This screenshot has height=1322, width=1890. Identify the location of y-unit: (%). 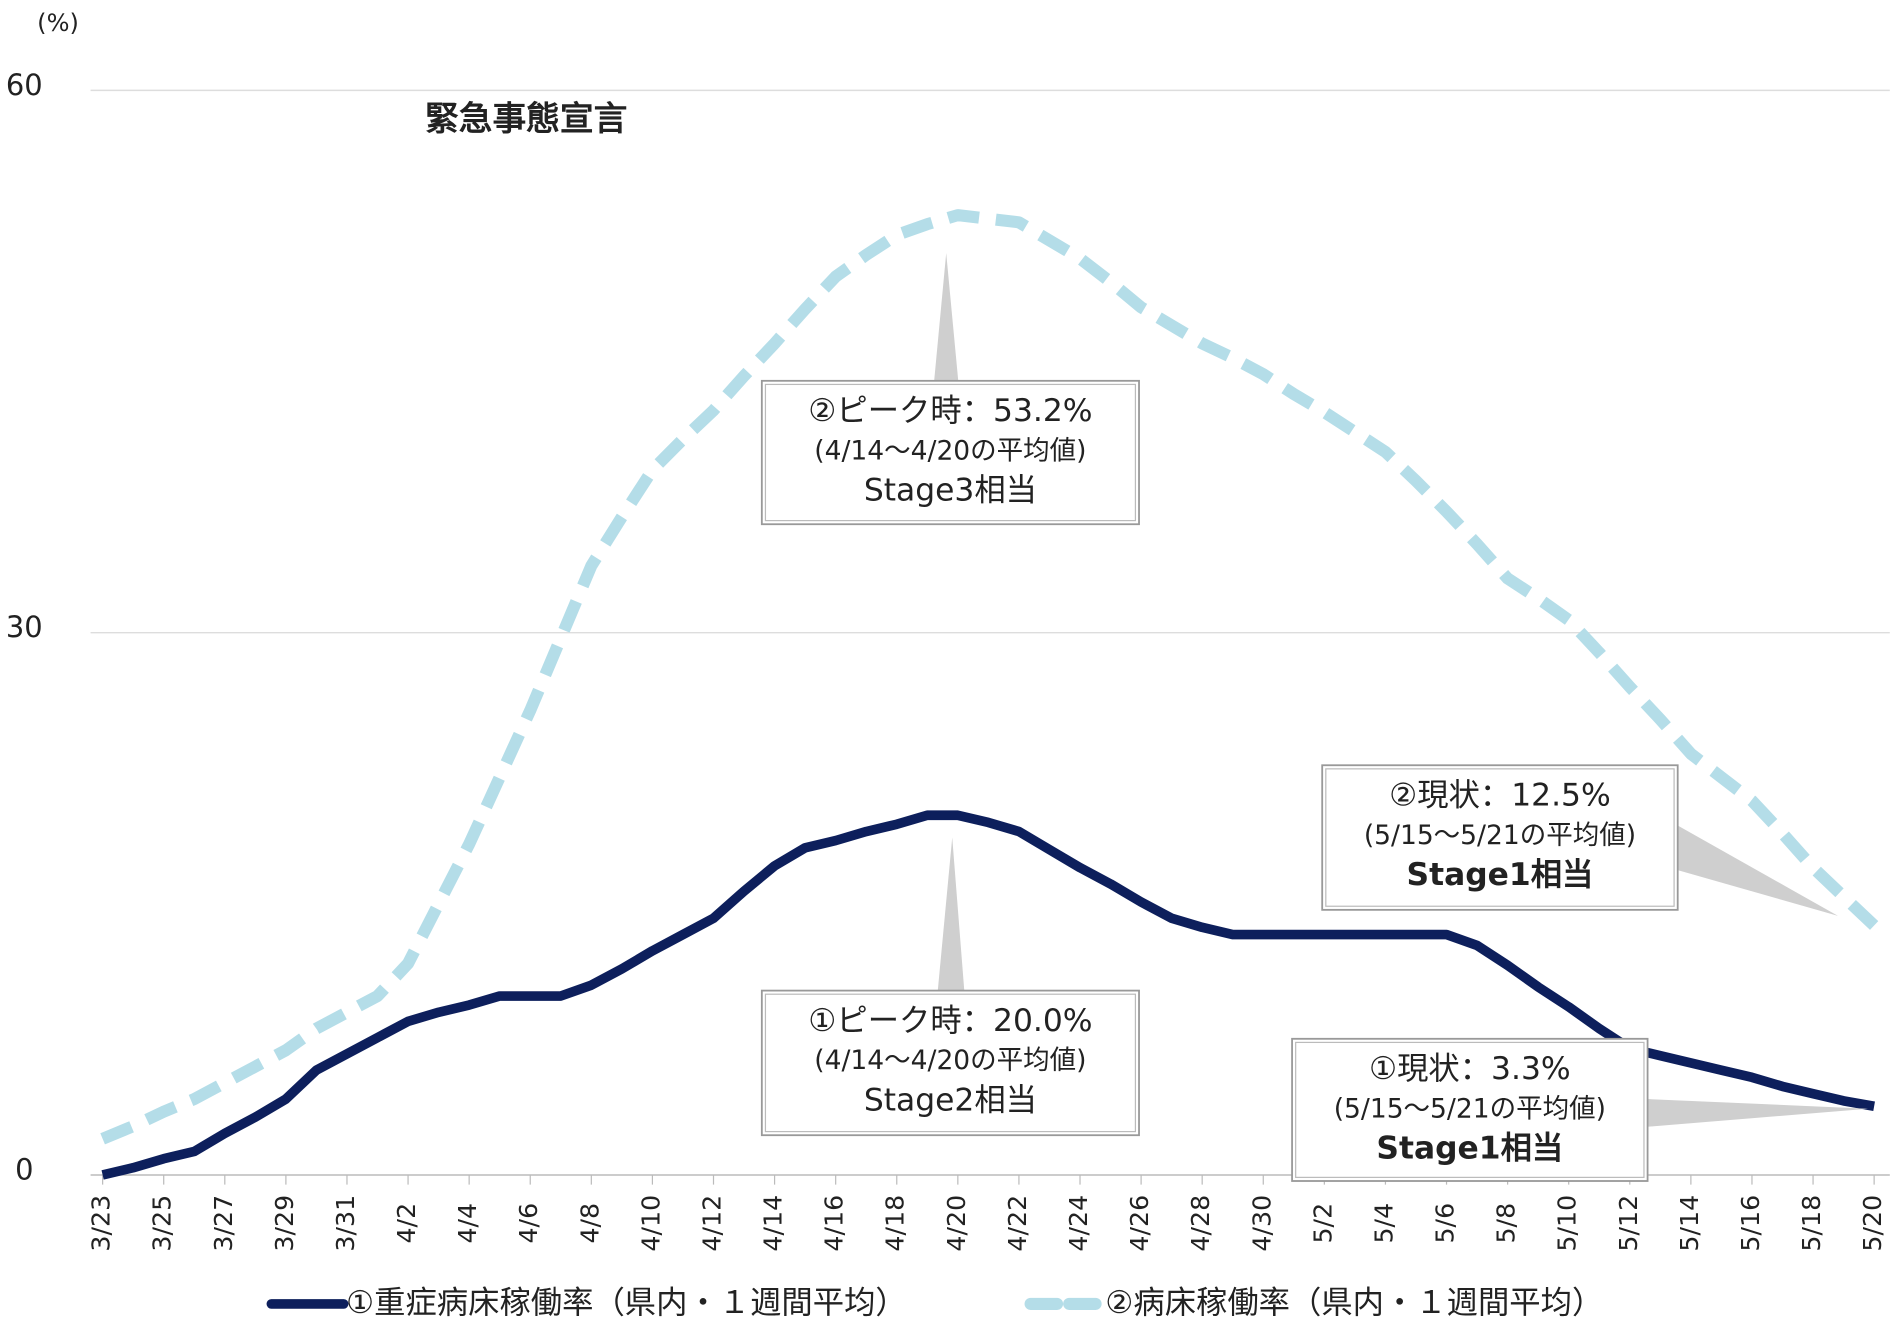
(58, 23).